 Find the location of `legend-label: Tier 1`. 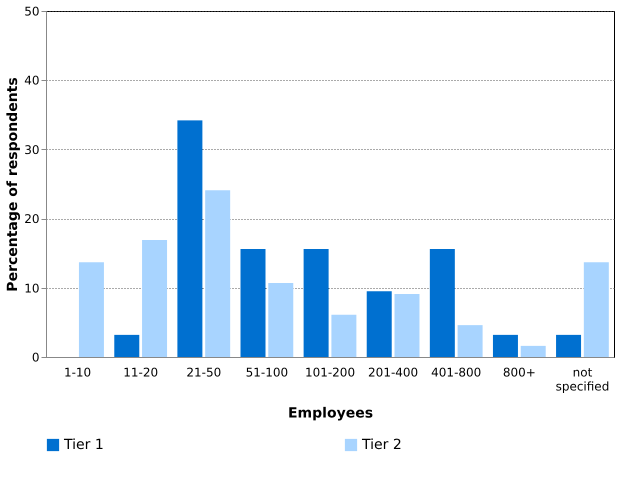

legend-label: Tier 1 is located at coordinates (83, 445).